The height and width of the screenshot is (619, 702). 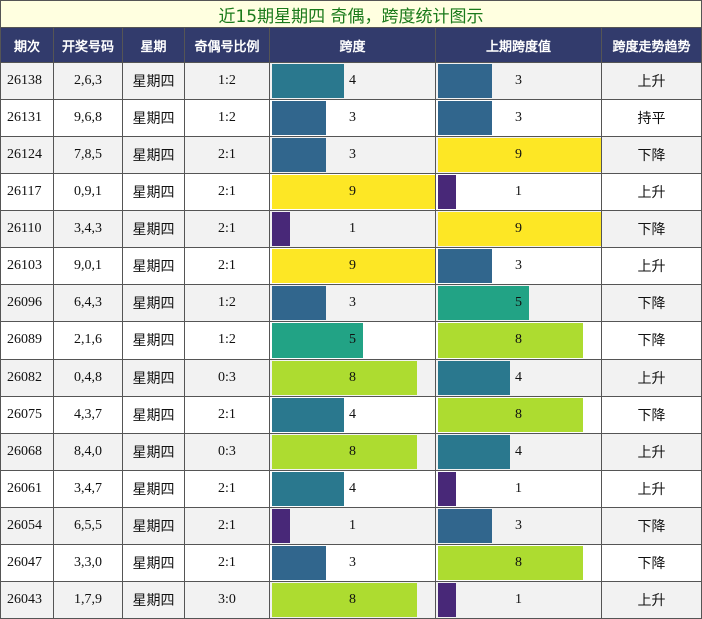 I want to click on table-cell: 3,4,3, so click(x=88, y=230).